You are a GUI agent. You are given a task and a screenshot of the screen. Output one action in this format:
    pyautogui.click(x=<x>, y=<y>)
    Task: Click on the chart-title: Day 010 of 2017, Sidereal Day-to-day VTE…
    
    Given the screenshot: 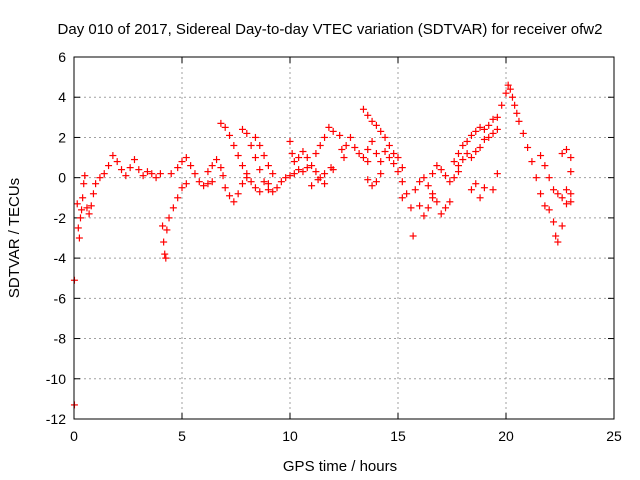 What is the action you would take?
    pyautogui.click(x=330, y=29)
    